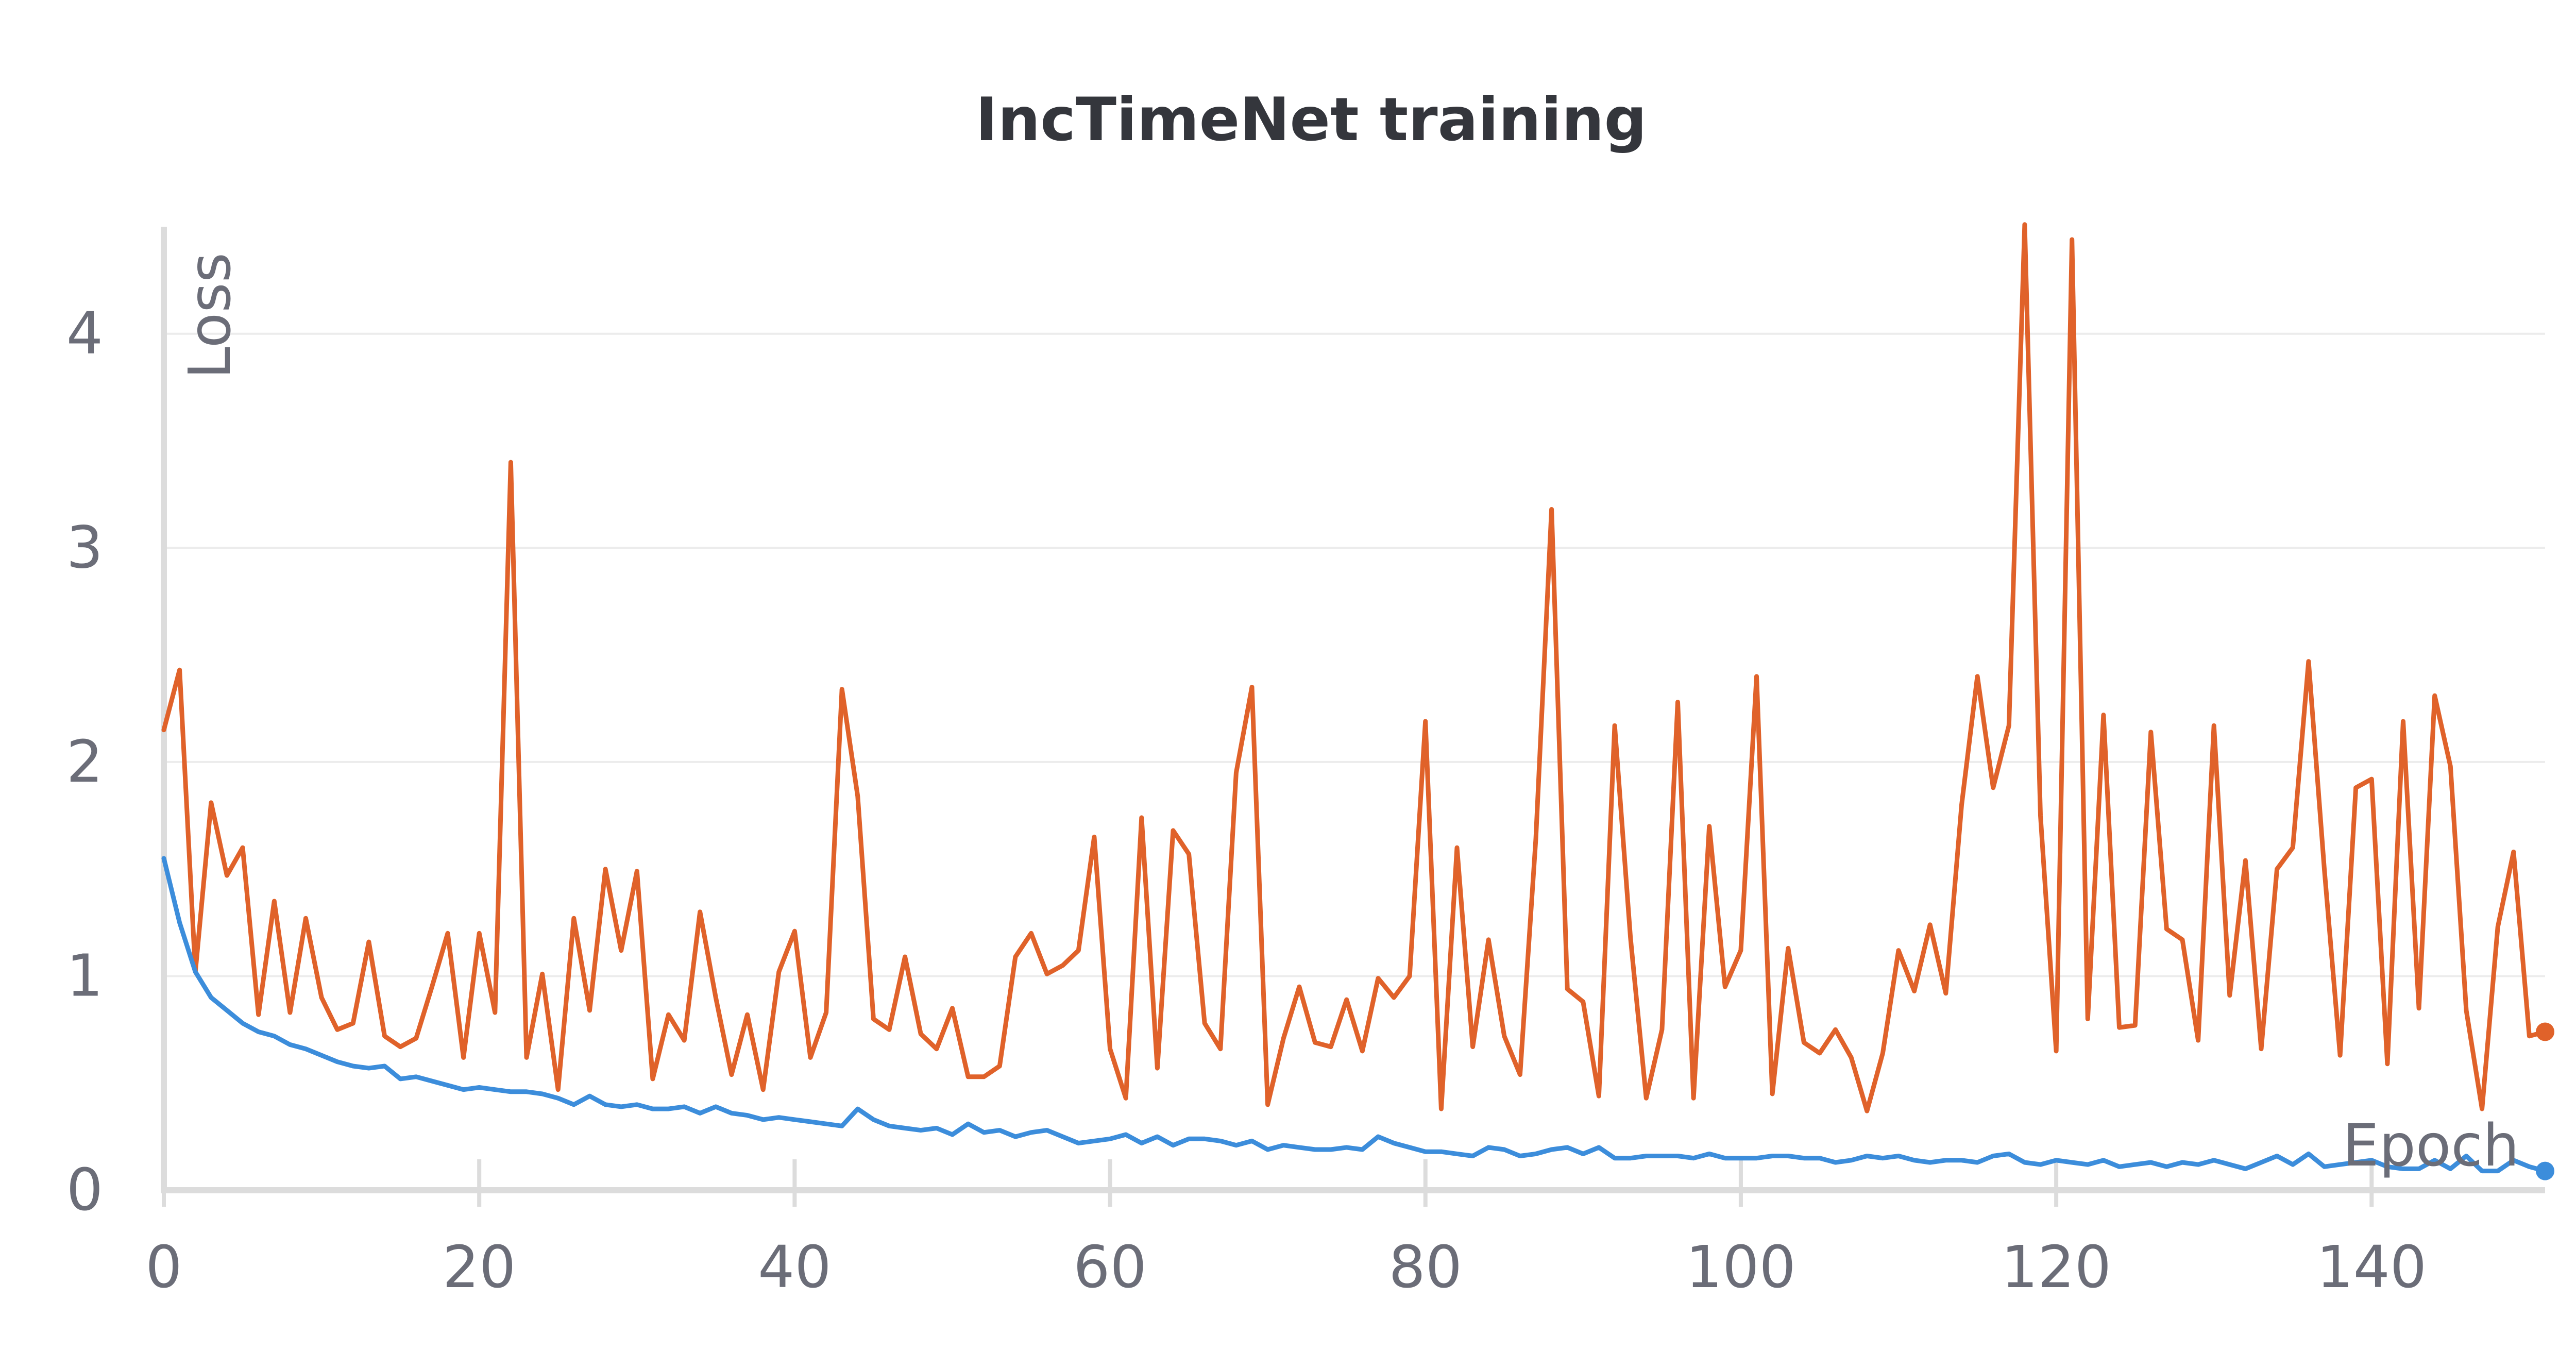 Image resolution: width=2576 pixels, height=1368 pixels. What do you see at coordinates (479, 1267) in the screenshot?
I see `x-tick-label: 20` at bounding box center [479, 1267].